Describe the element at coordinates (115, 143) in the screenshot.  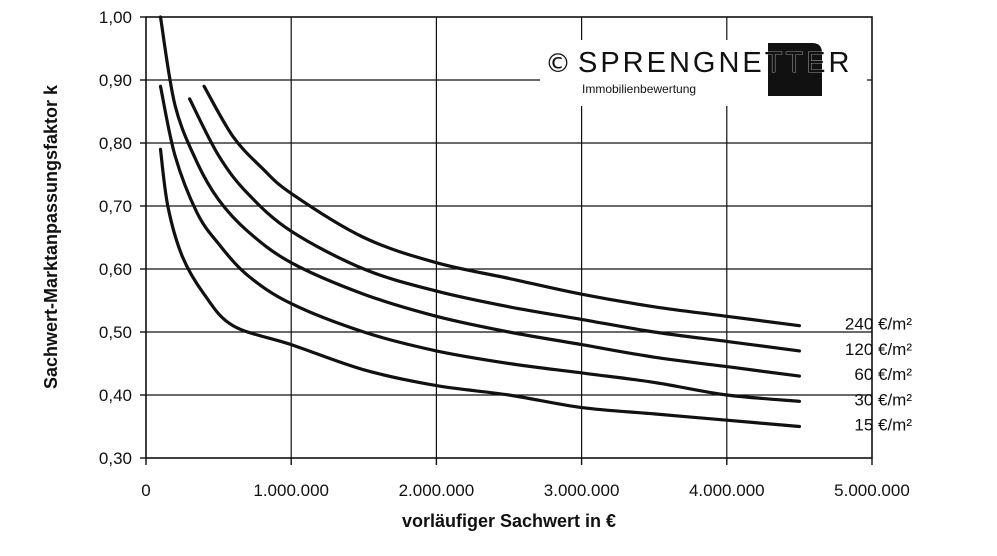
I see `y-tick-label: 0,80` at that location.